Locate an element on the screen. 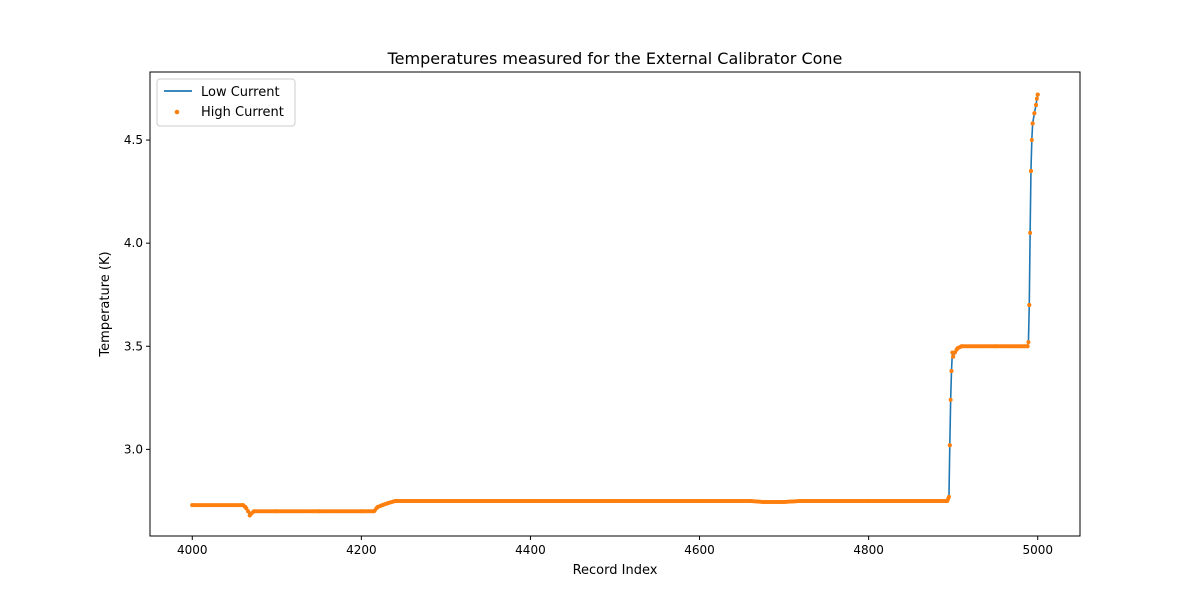  x-tick-label: 4600 is located at coordinates (699, 550).